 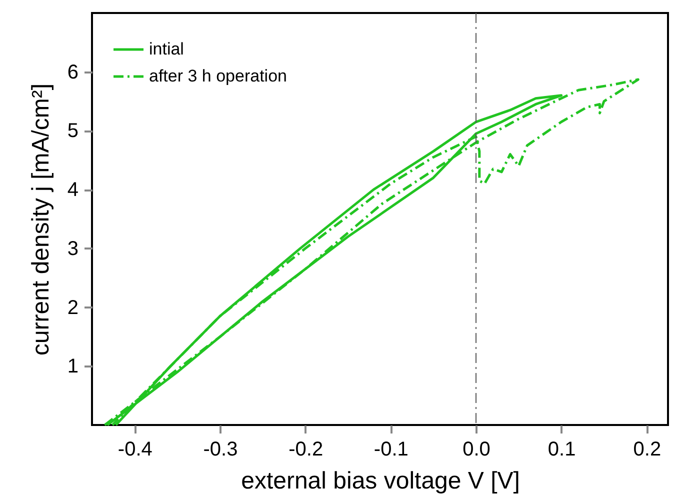 I want to click on x-tick-label: -0.2, so click(x=306, y=449).